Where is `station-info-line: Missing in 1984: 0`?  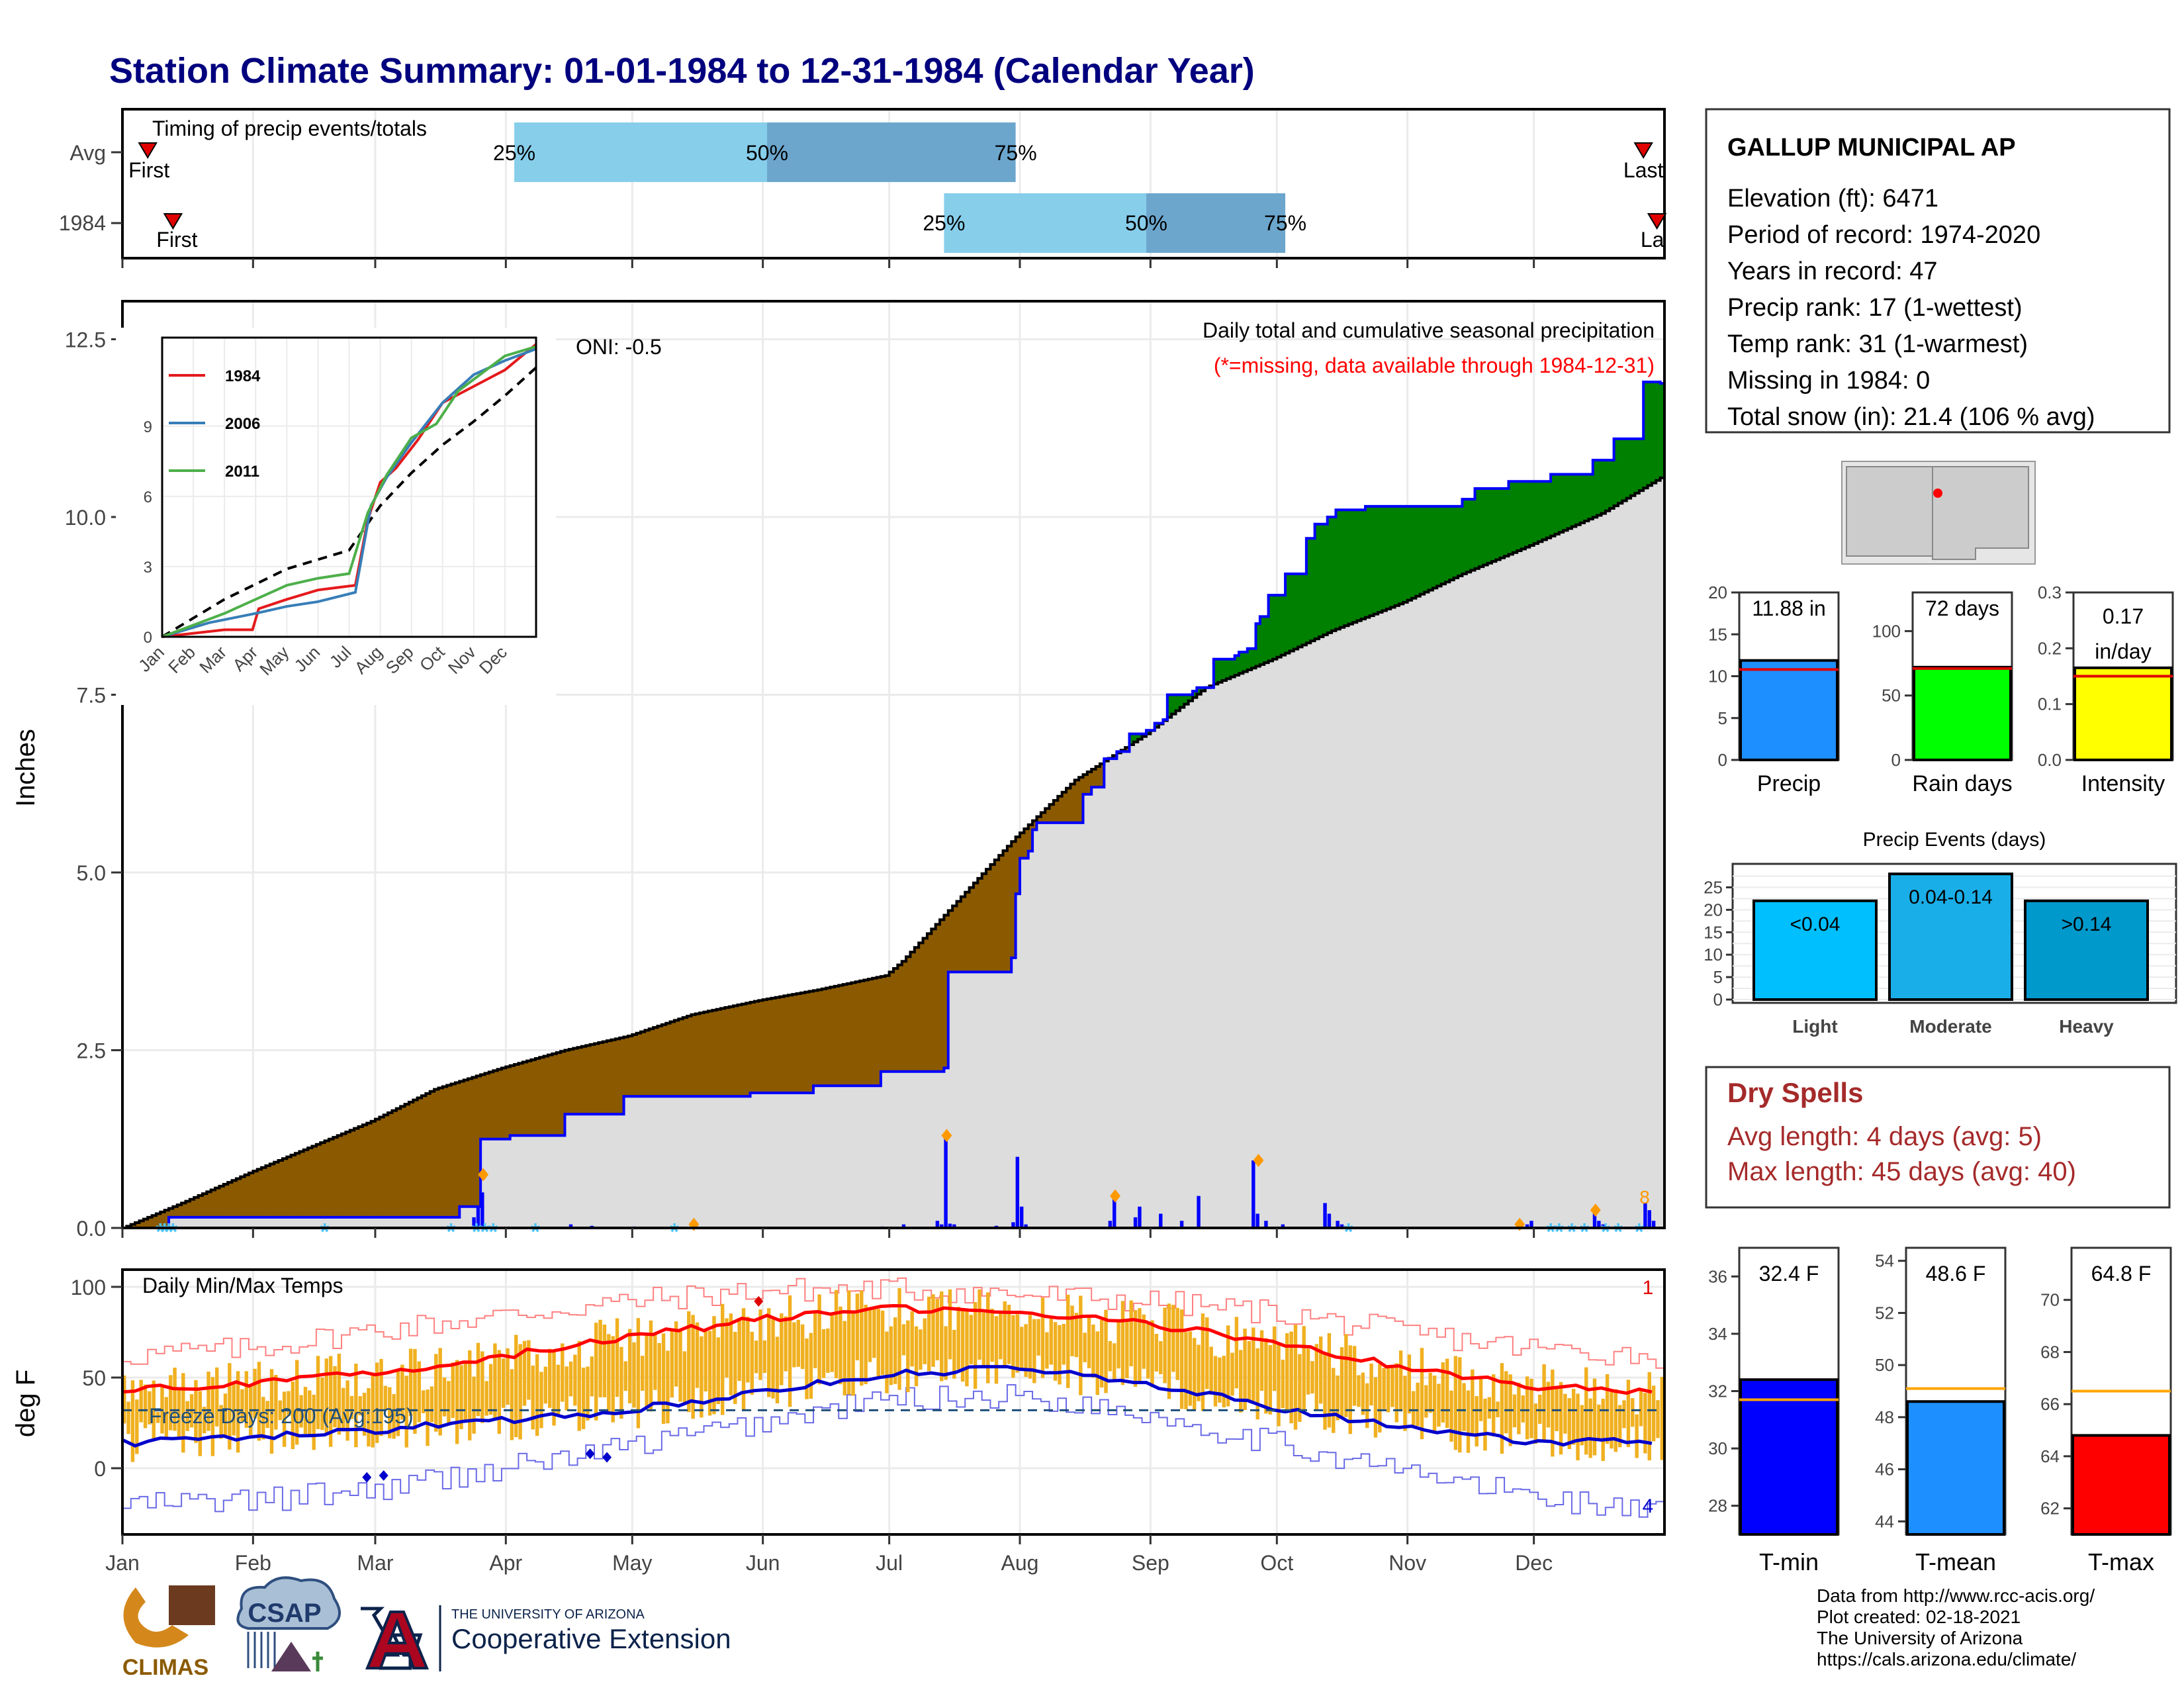 station-info-line: Missing in 1984: 0 is located at coordinates (1829, 381).